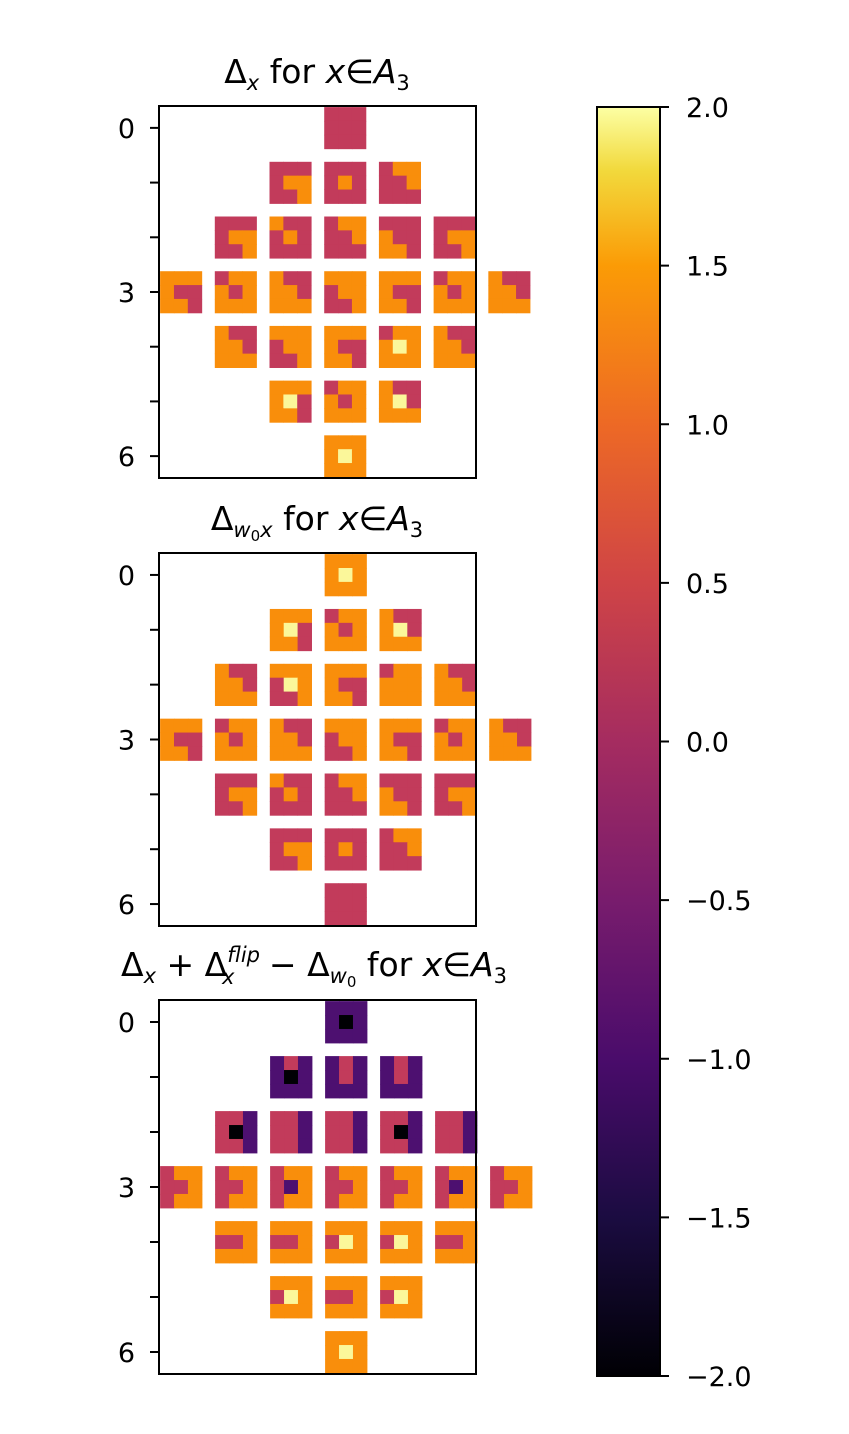 The image size is (849, 1434). Describe the element at coordinates (317, 73) in the screenshot. I see `panel-title: Δx for x∈A3` at that location.